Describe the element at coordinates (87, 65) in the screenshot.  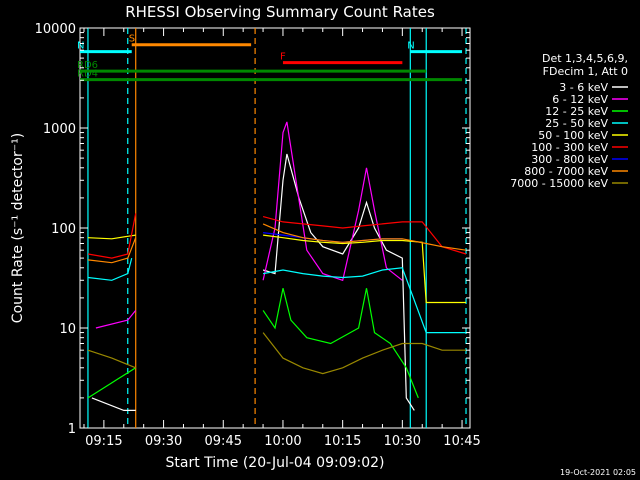
I see `flag-label: RD6` at that location.